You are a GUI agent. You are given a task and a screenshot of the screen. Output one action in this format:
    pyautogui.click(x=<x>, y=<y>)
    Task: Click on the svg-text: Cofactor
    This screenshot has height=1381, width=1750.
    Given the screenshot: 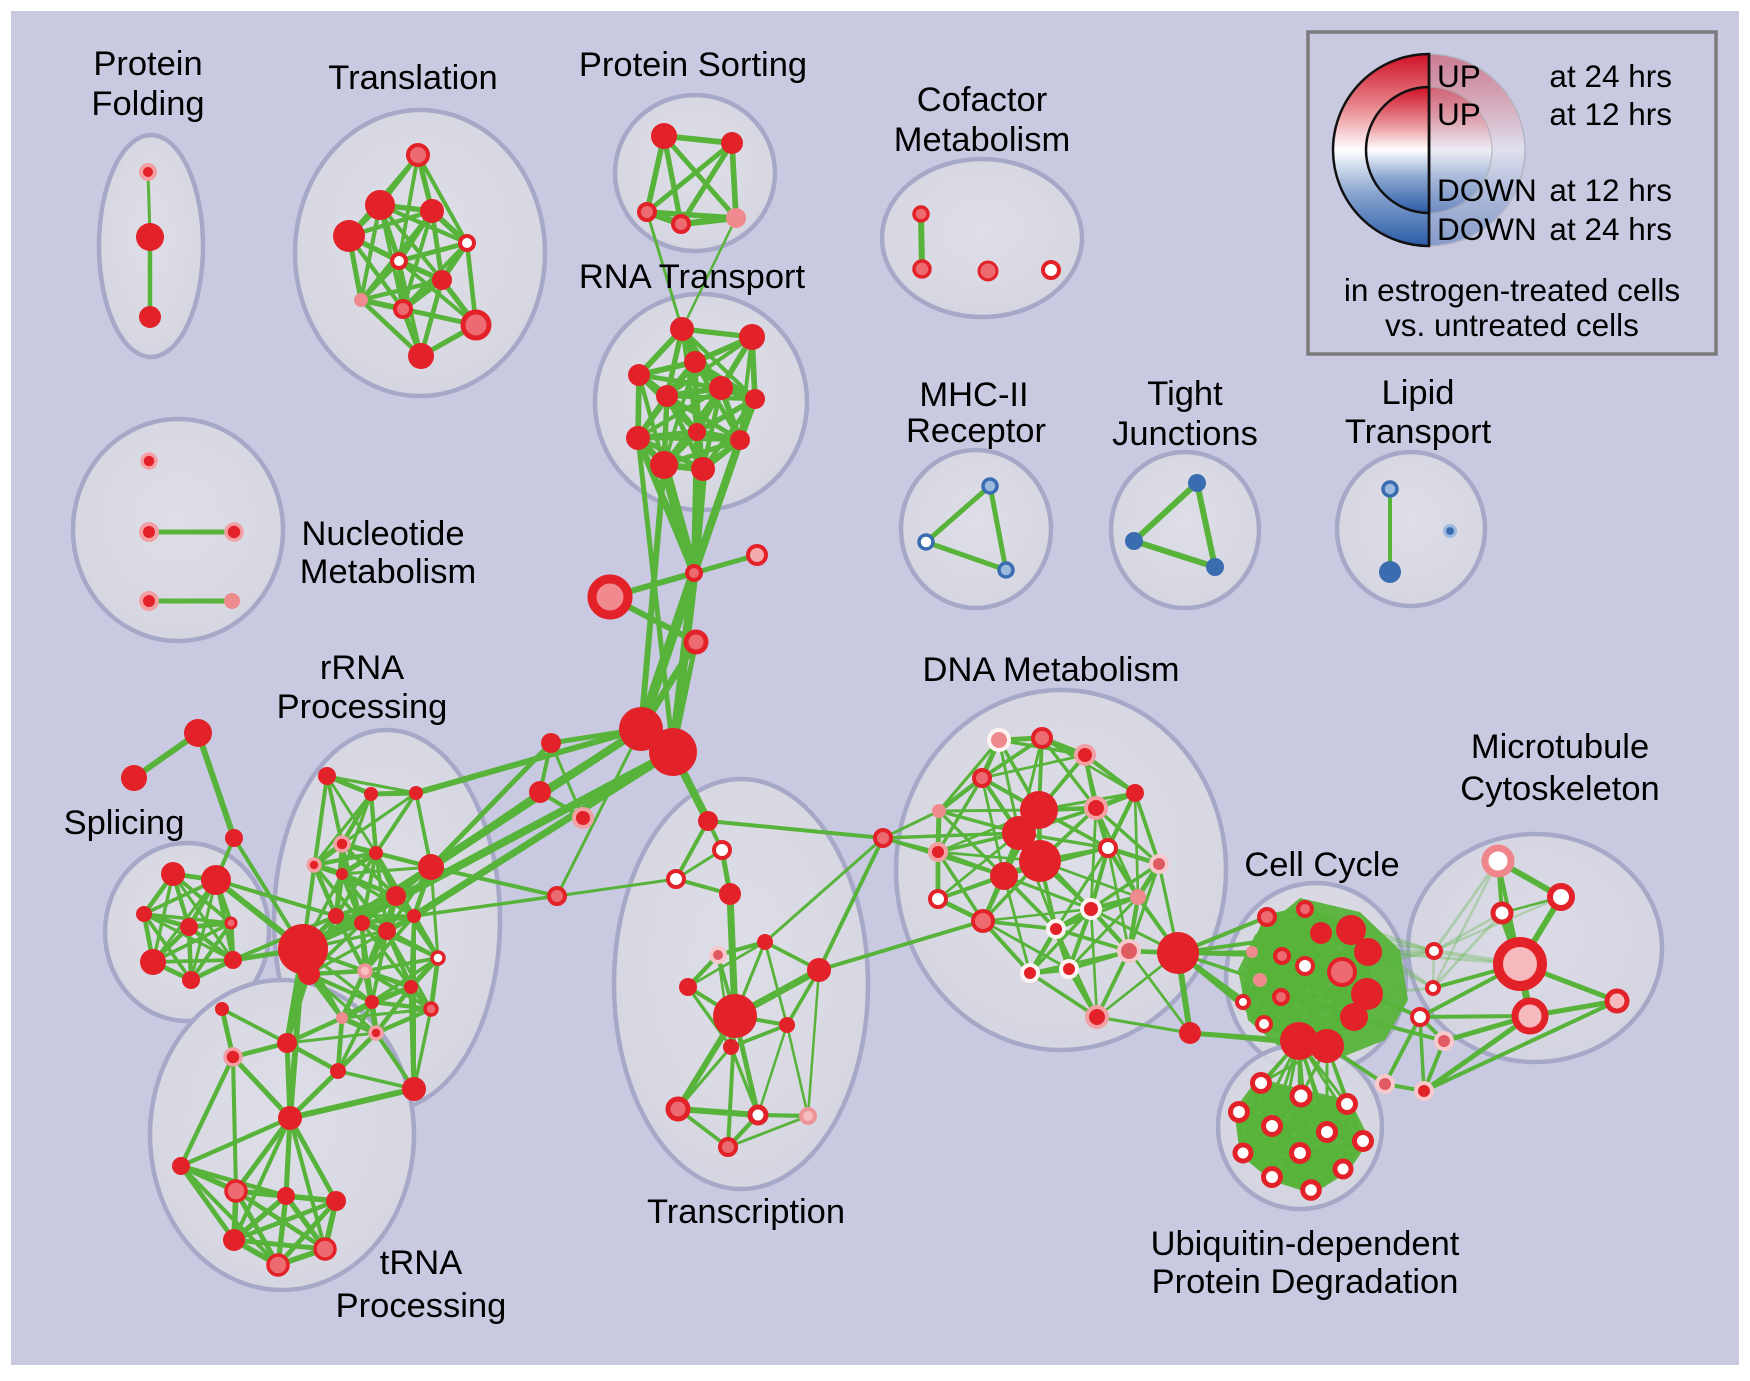 What is the action you would take?
    pyautogui.click(x=982, y=100)
    